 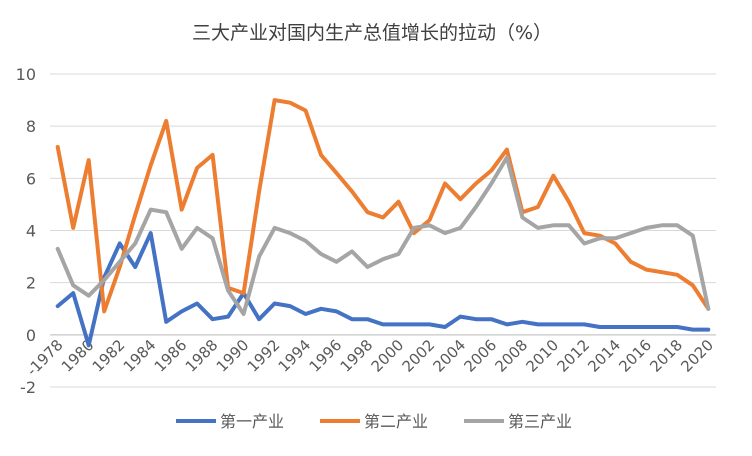 I want to click on y-tick-label: 10, so click(x=26, y=74).